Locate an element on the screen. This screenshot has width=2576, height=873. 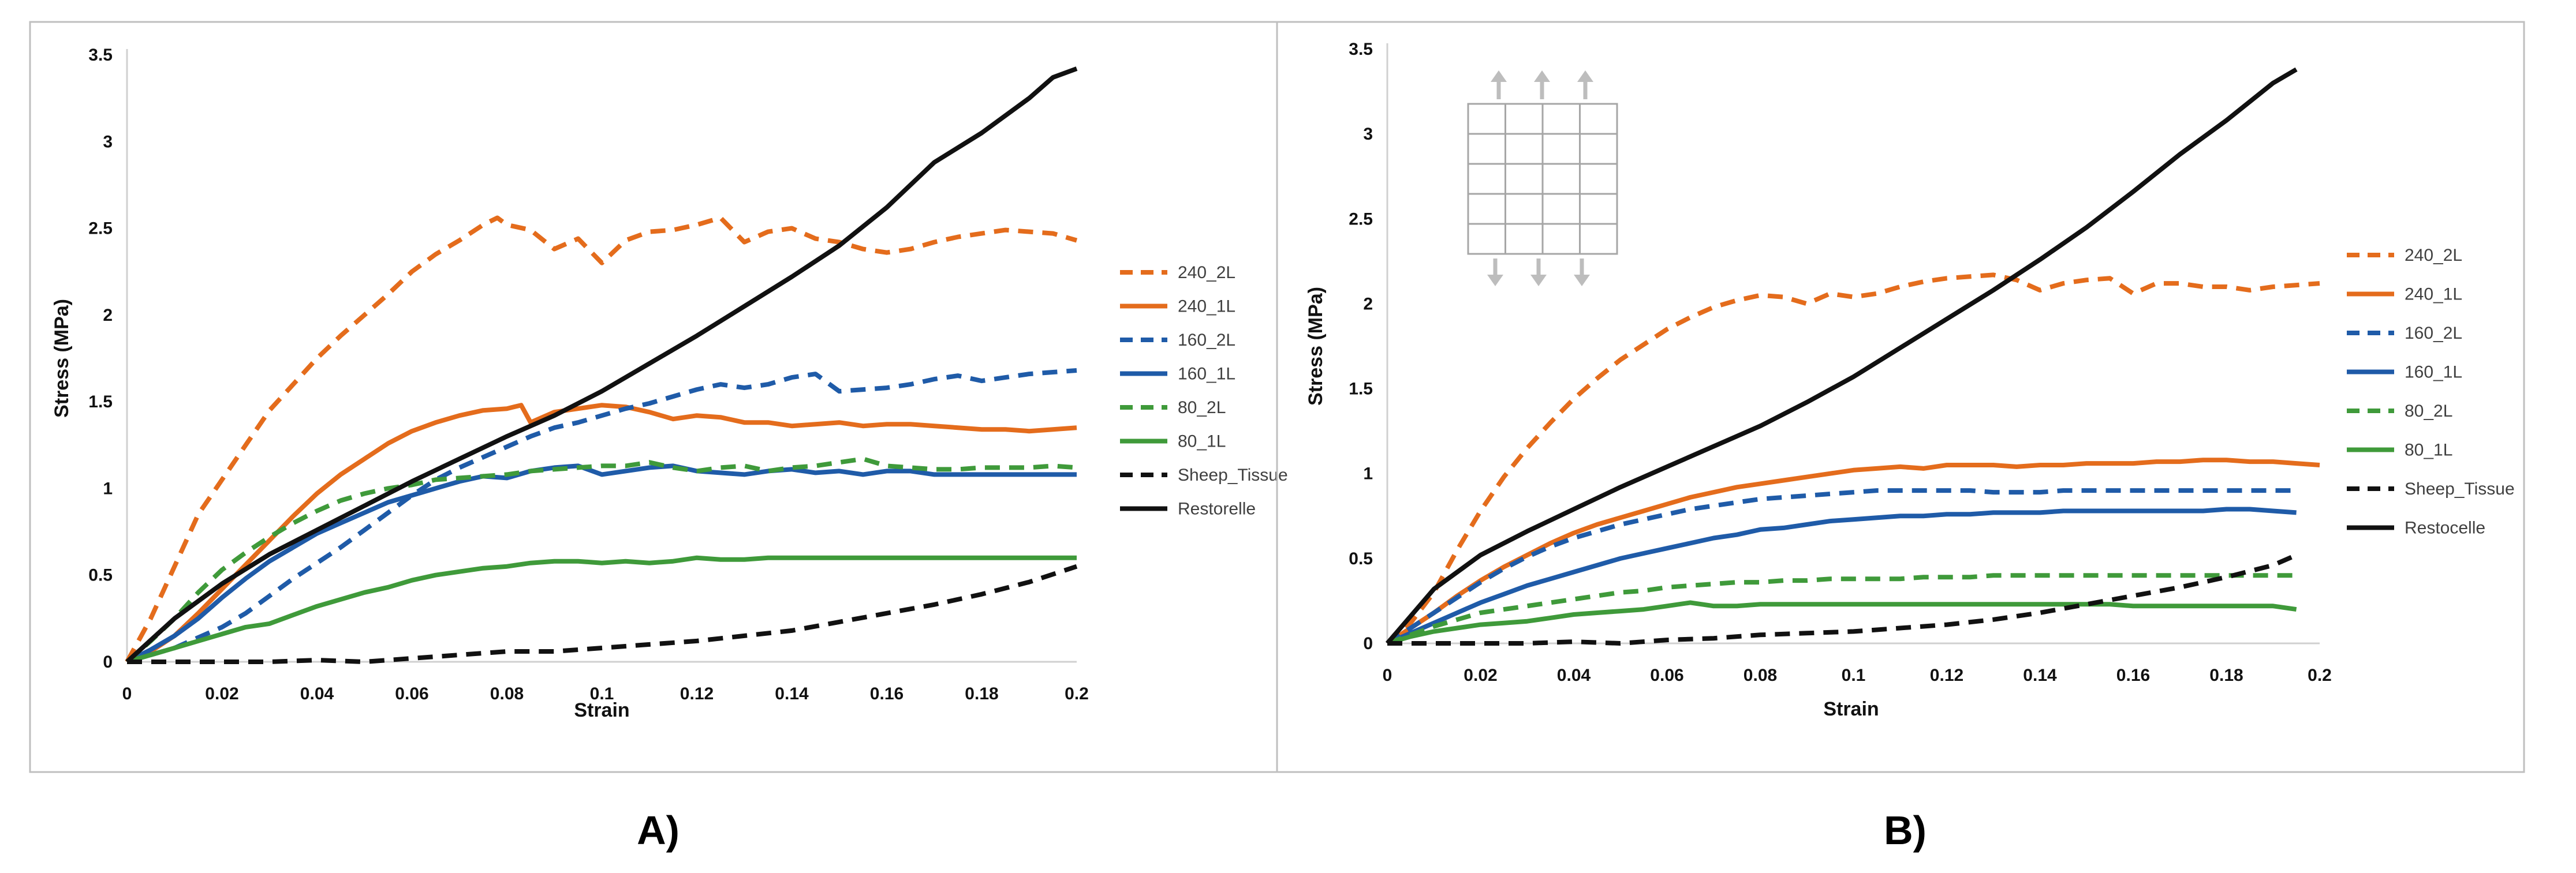
legend-label: Restorelle is located at coordinates (1217, 509).